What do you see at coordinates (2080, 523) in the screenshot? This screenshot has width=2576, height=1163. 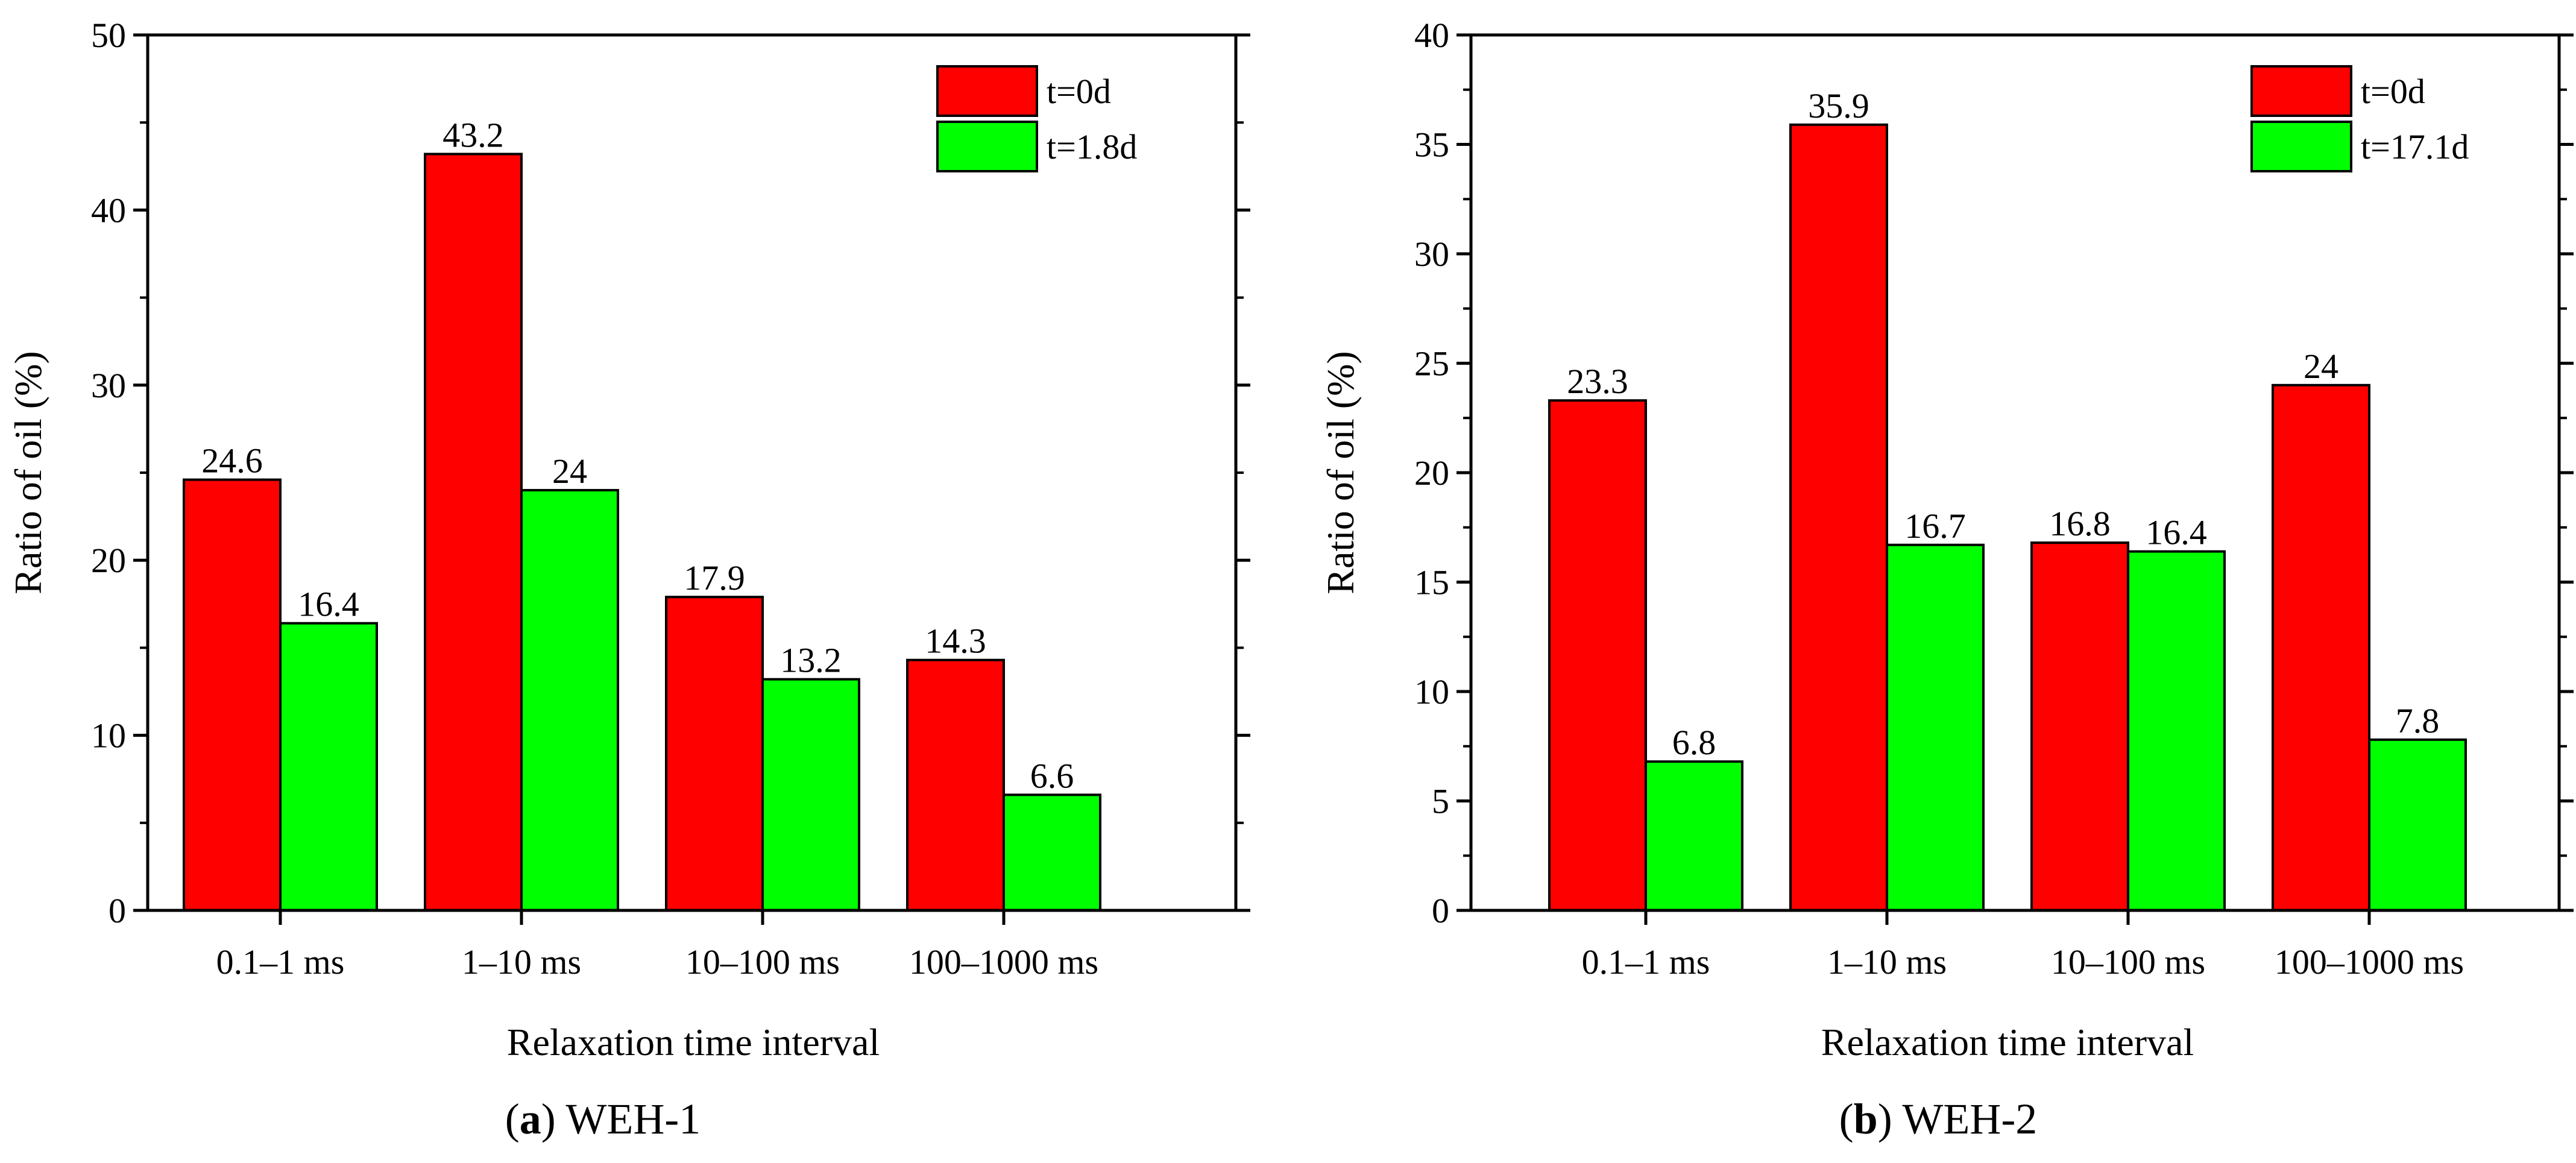 I see `data-label: 16.8` at bounding box center [2080, 523].